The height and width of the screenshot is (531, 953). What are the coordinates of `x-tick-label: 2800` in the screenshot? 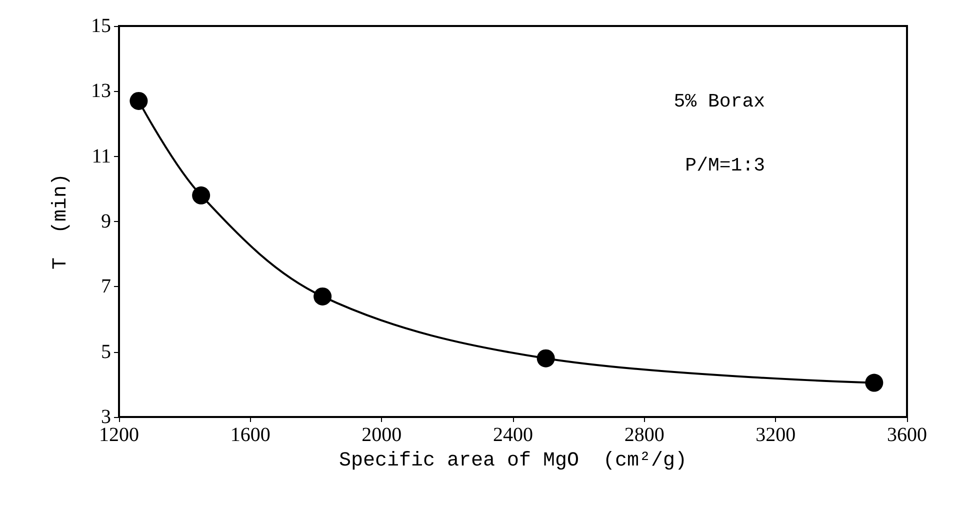 It's located at (644, 435).